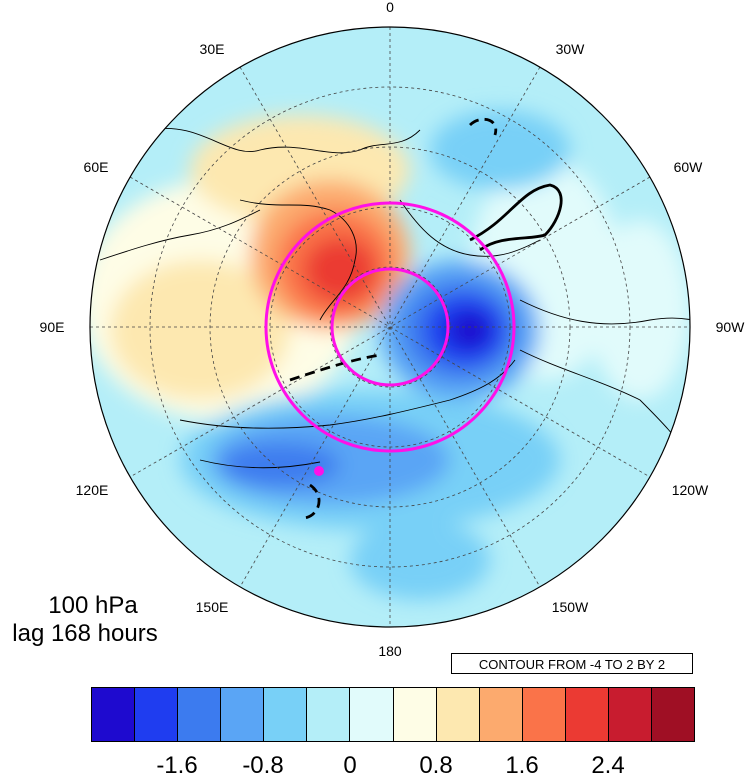 The image size is (749, 780). What do you see at coordinates (436, 765) in the screenshot?
I see `colorbar-tick-label: 0.8` at bounding box center [436, 765].